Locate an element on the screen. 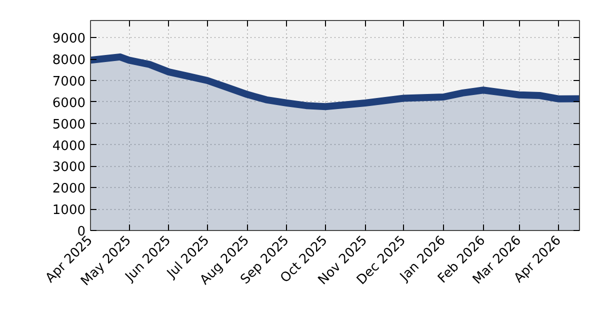  y-tick-label: 9000 is located at coordinates (69, 39).